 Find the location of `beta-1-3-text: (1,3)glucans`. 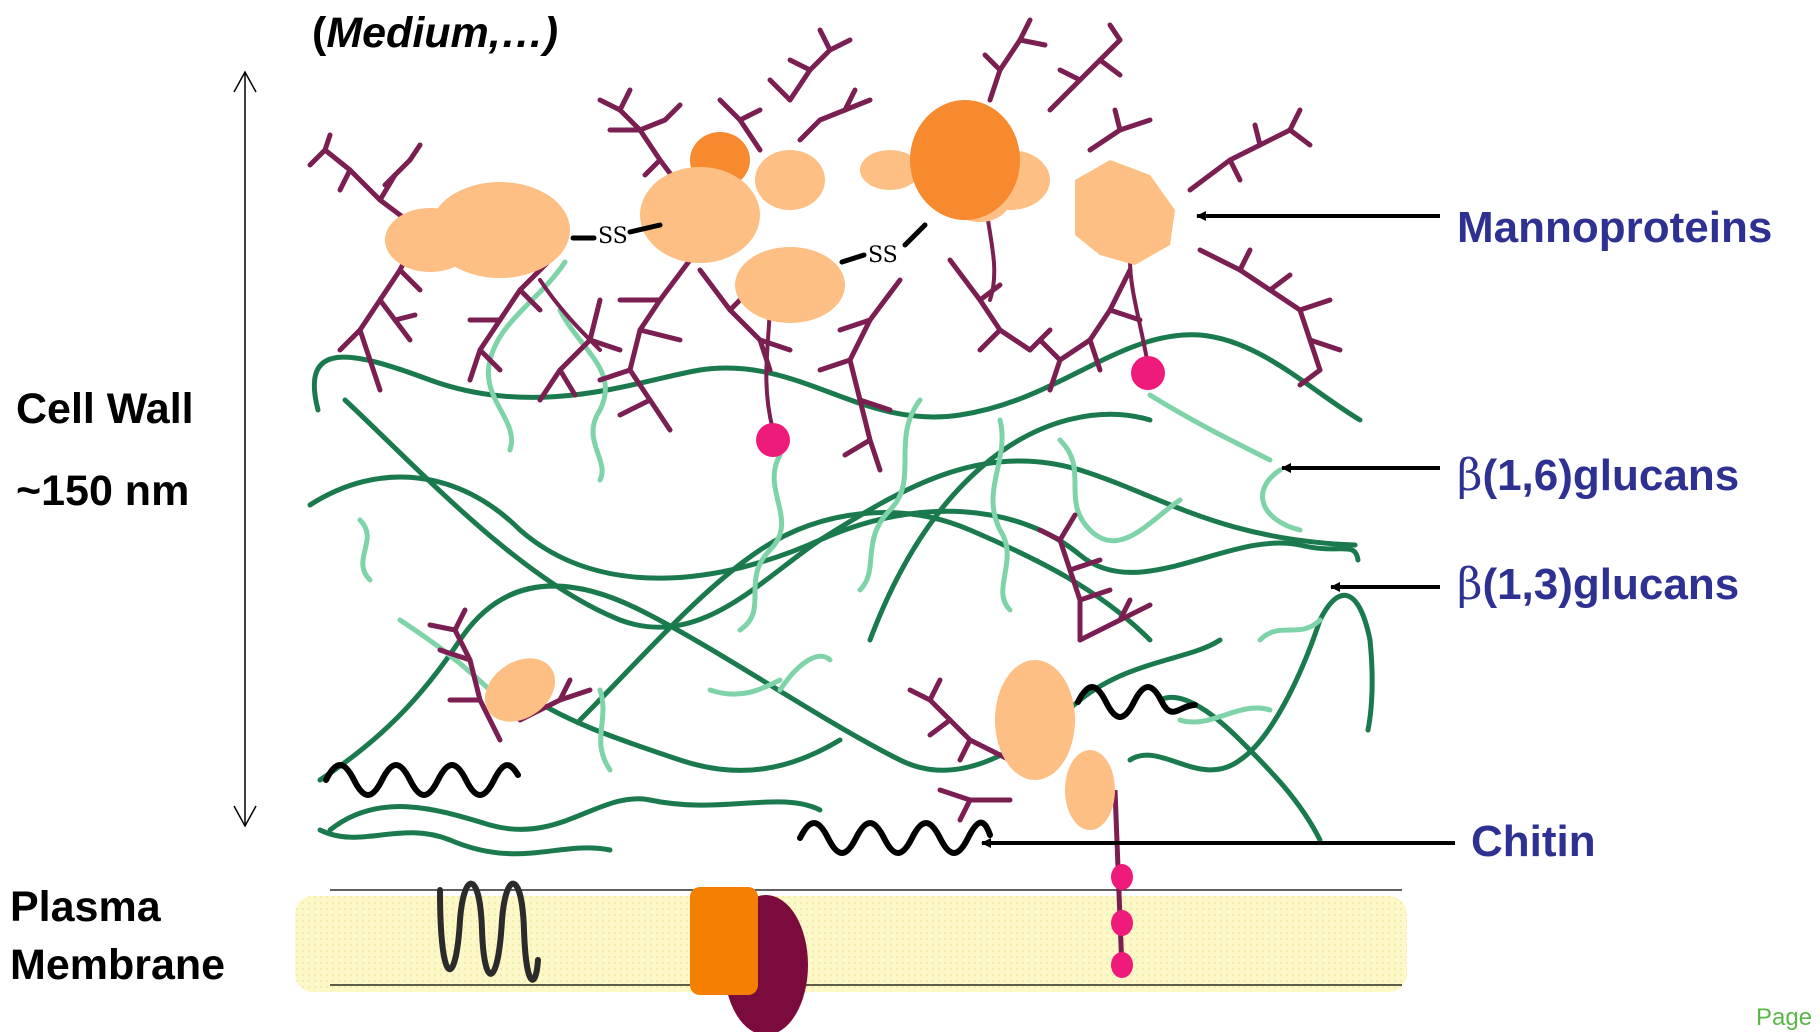

beta-1-3-text: (1,3)glucans is located at coordinates (1611, 584).